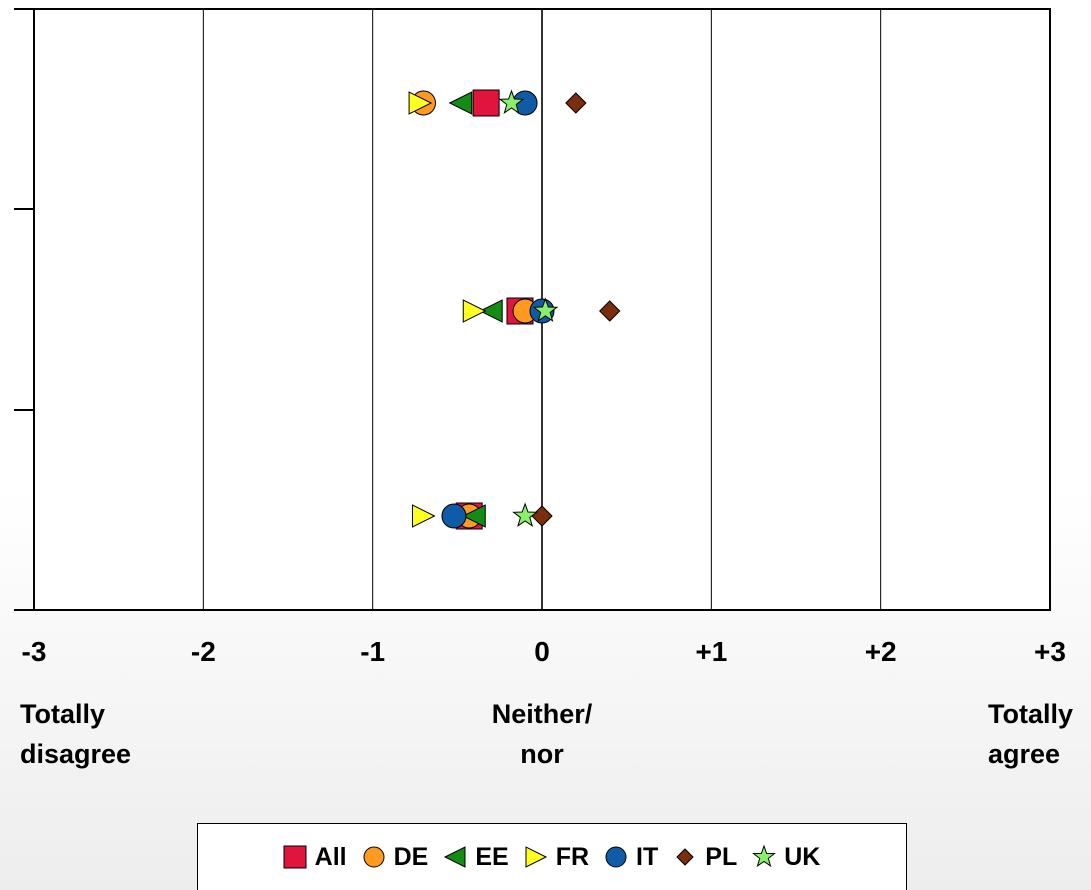 Image resolution: width=1091 pixels, height=890 pixels. What do you see at coordinates (542, 734) in the screenshot?
I see `scale-anchor-label: Neither/nor` at bounding box center [542, 734].